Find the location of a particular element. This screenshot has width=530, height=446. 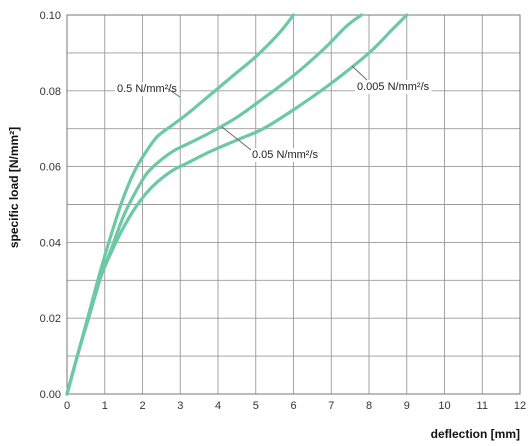

annotation-label: 0.05 N/mm²/s is located at coordinates (285, 155).